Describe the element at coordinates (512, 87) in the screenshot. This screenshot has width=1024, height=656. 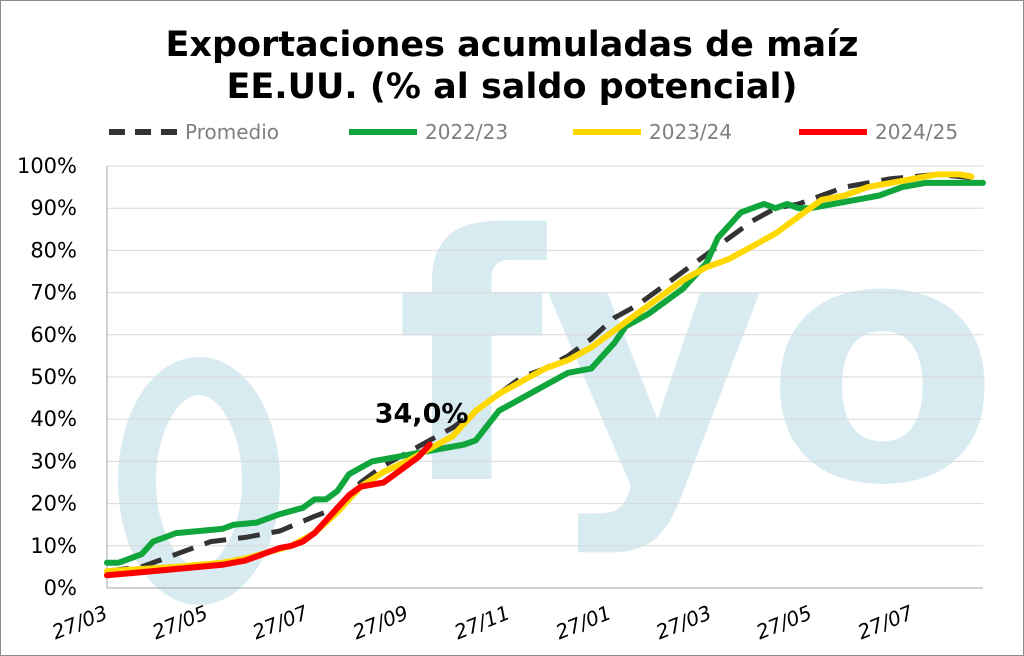
I see `chart-subtitle: EE.UU. (% al saldo potencial)` at that location.